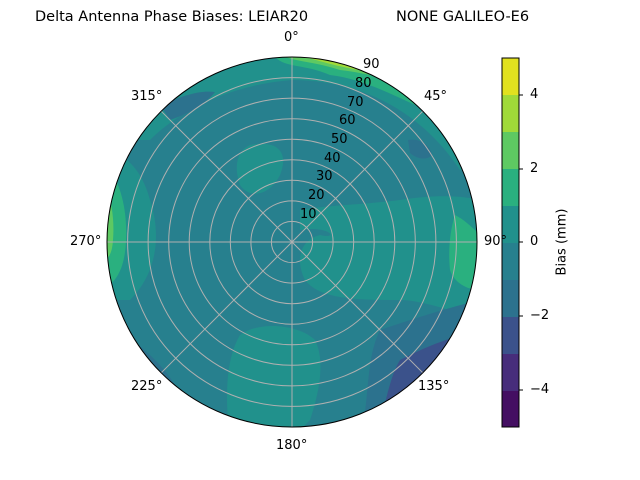 Image resolution: width=640 pixels, height=480 pixels. What do you see at coordinates (316, 195) in the screenshot?
I see `radial-label-20: 20` at bounding box center [316, 195].